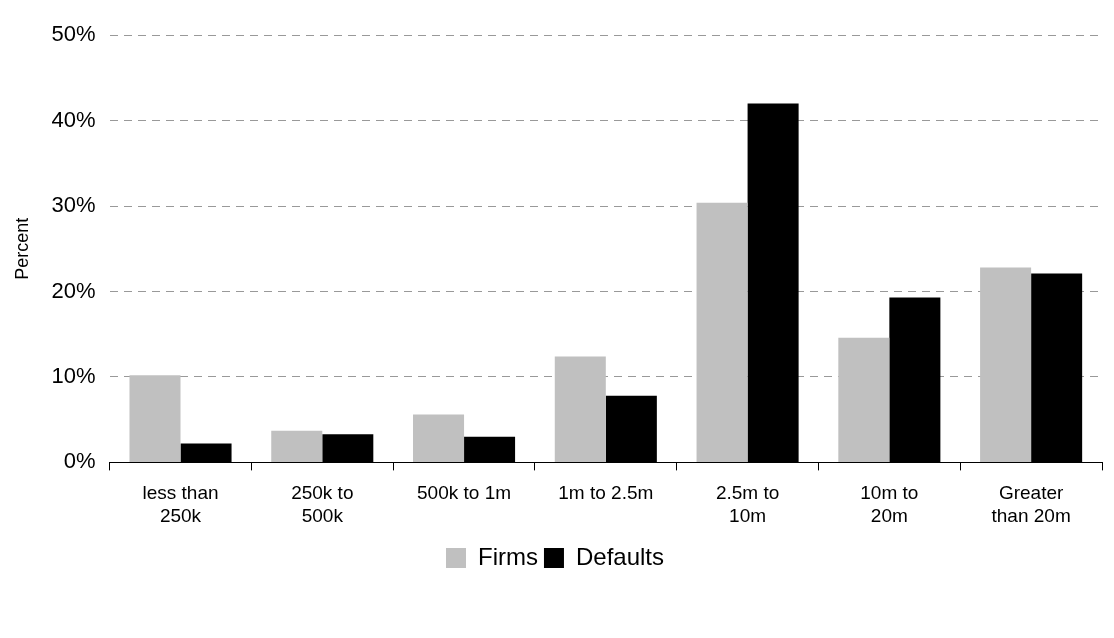 The width and height of the screenshot is (1114, 638). What do you see at coordinates (21, 248) in the screenshot?
I see `y-axis-title: Percent` at bounding box center [21, 248].